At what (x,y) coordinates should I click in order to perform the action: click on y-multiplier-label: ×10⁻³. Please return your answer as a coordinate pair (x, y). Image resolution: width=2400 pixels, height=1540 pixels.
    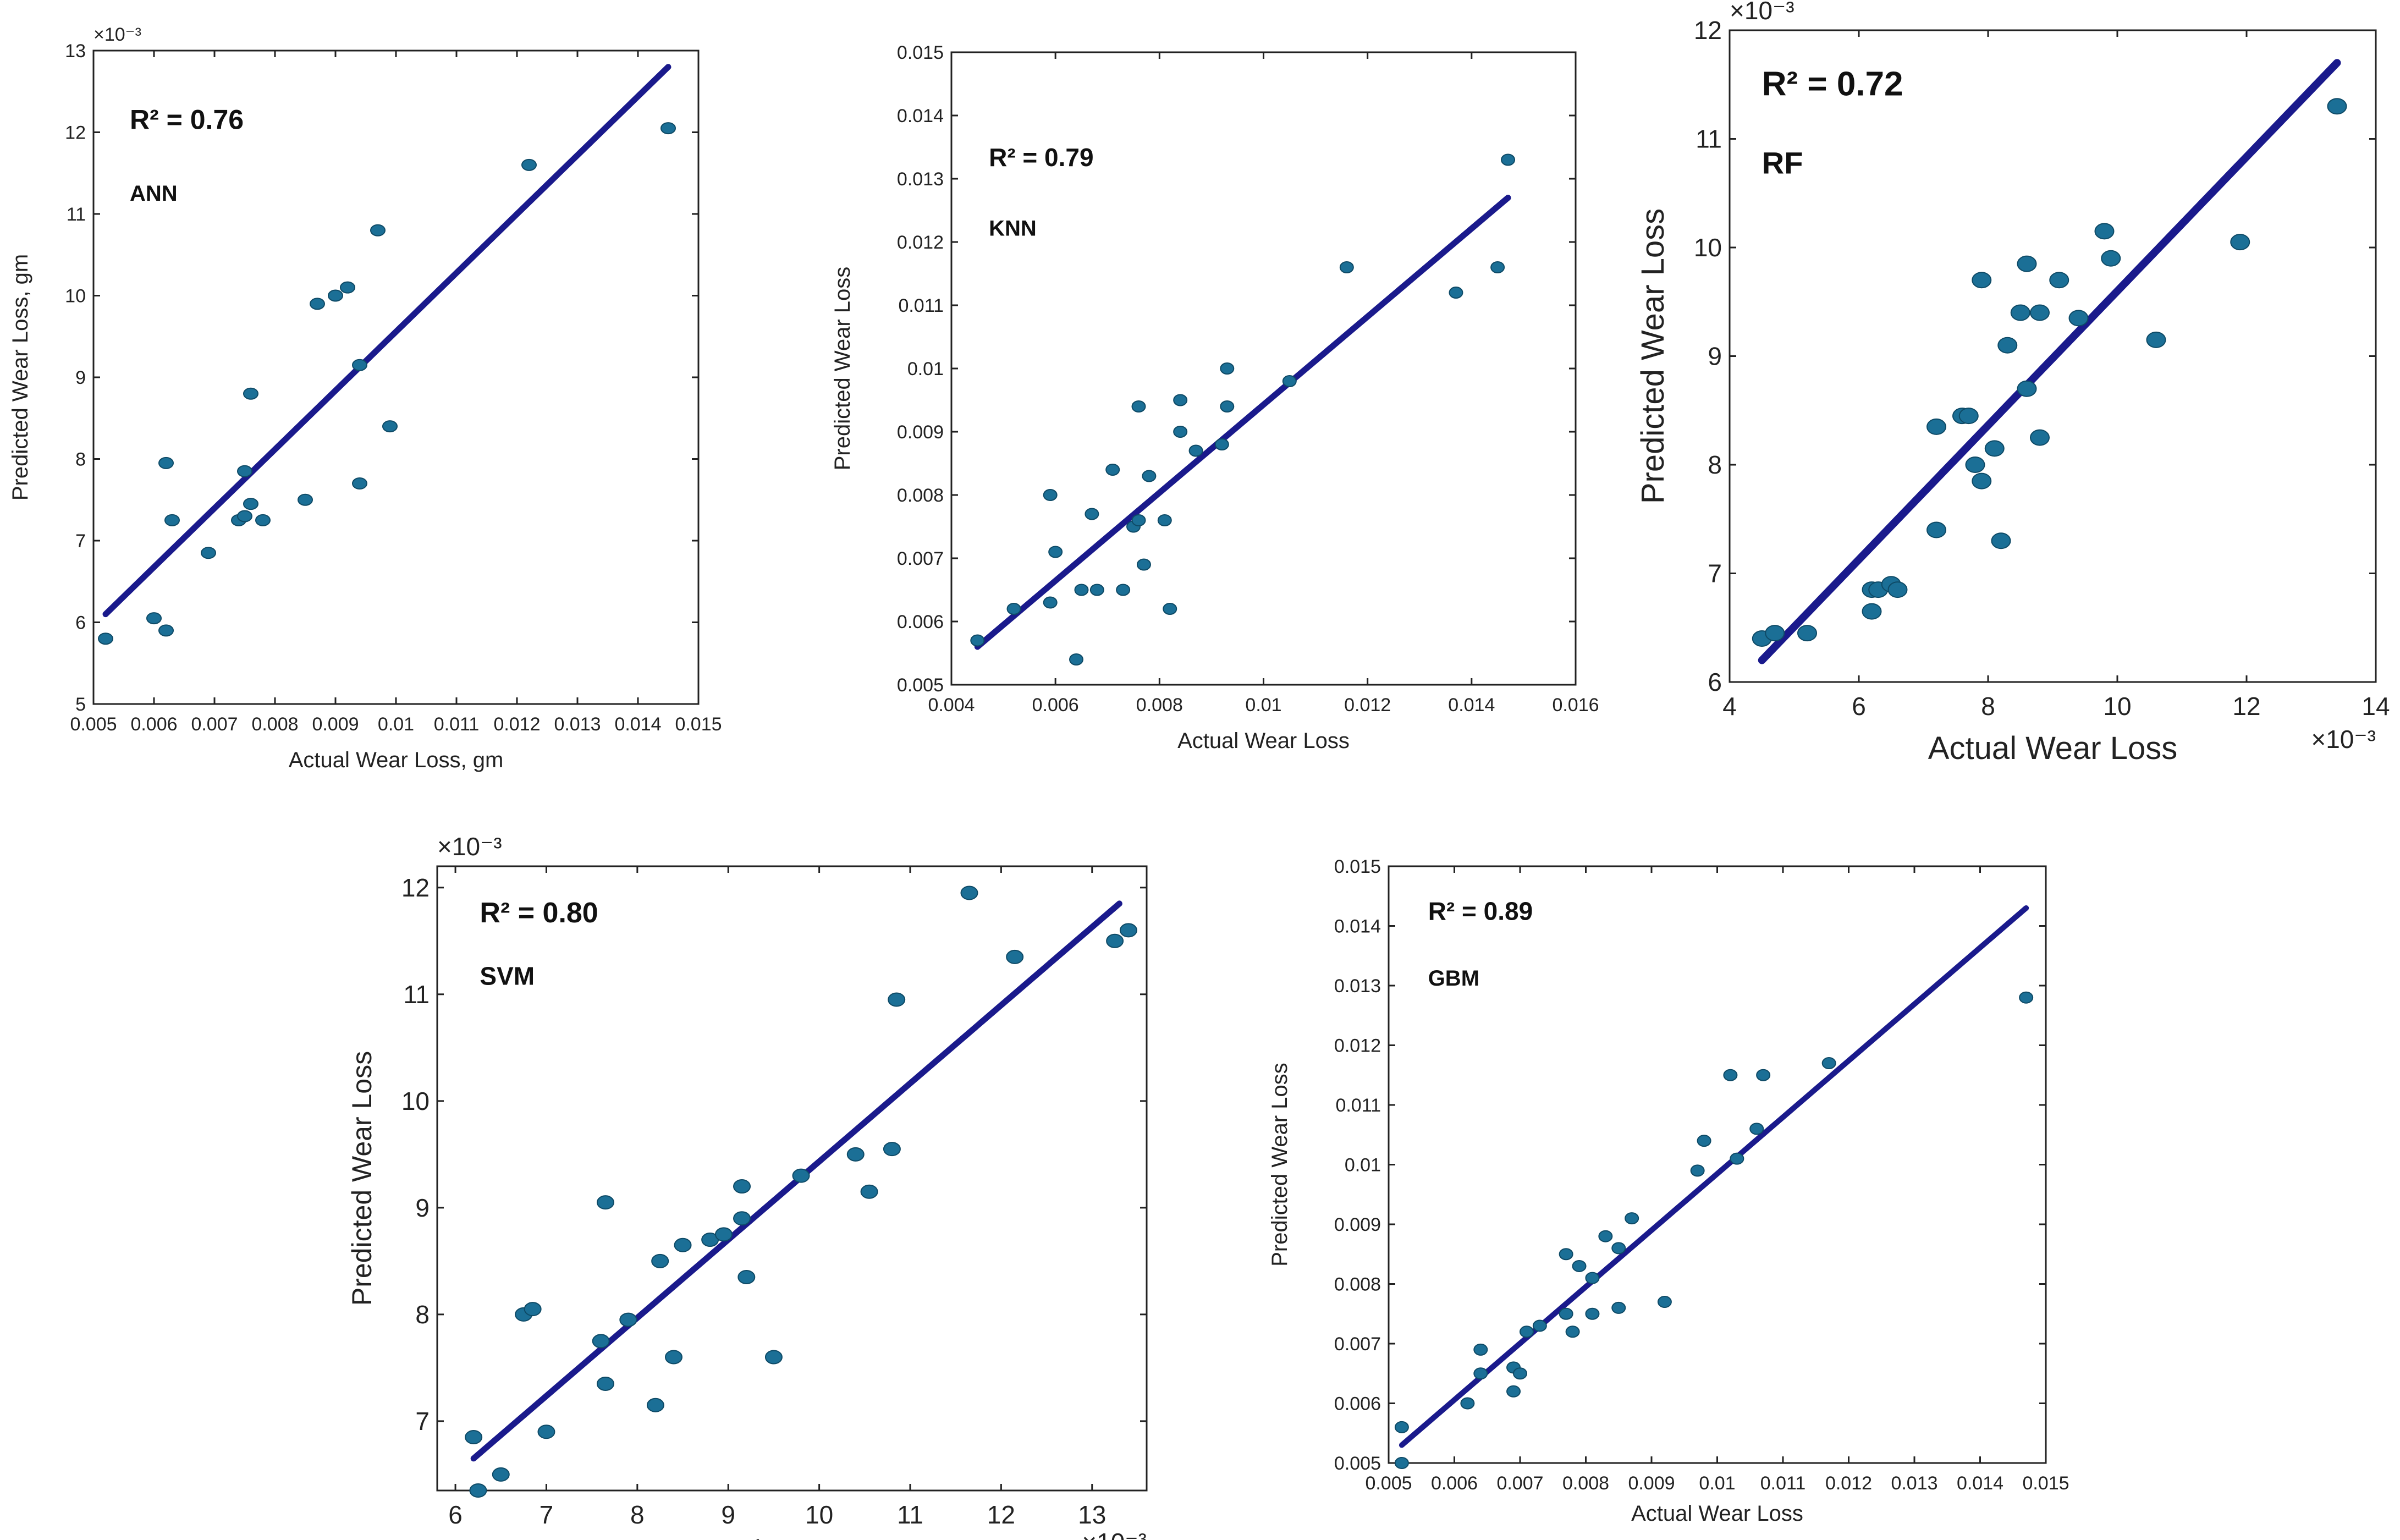
    Looking at the image, I should click on (1762, 12).